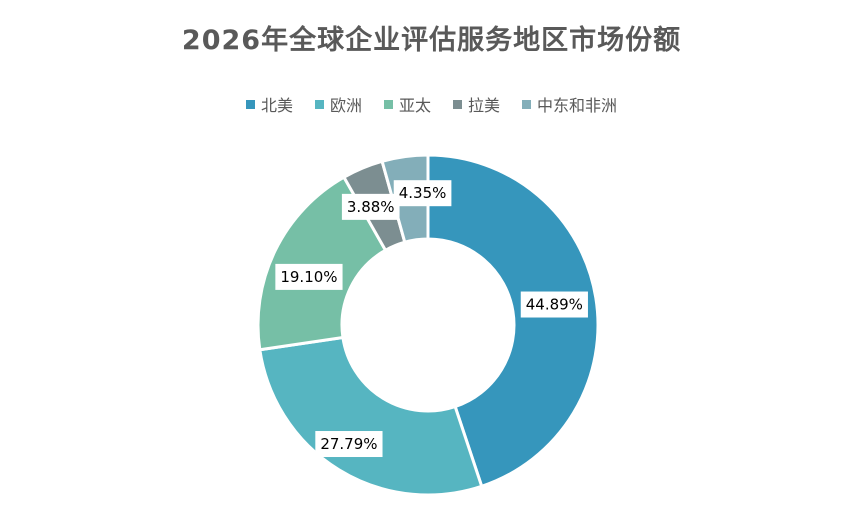 The image size is (863, 511). Describe the element at coordinates (250, 104) in the screenshot. I see `legend-swatch-na` at that location.